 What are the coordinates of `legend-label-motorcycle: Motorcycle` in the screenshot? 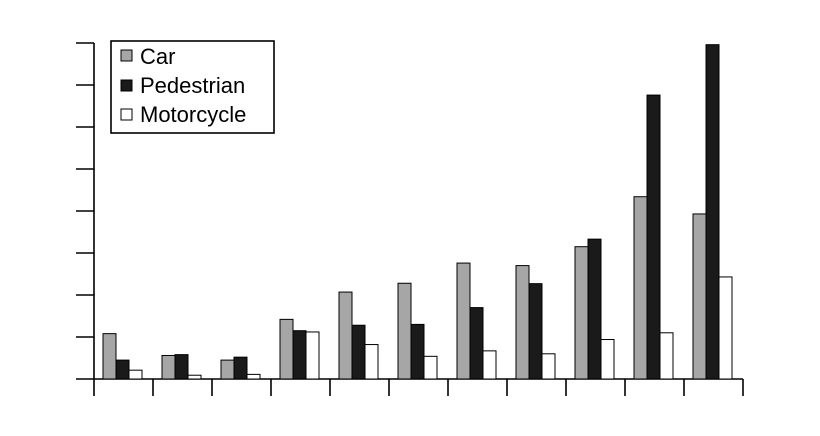 It's located at (193, 114).